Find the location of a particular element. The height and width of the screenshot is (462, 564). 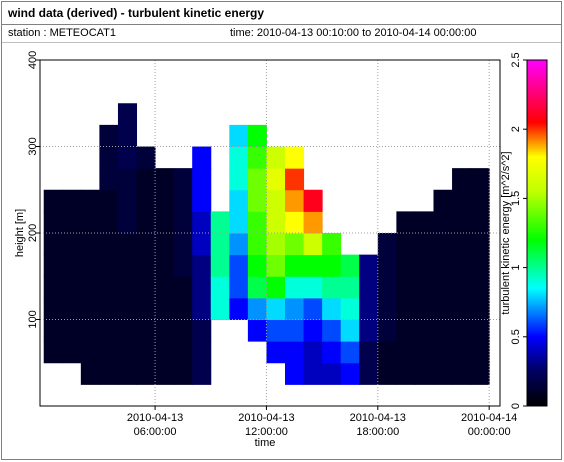

x-tick-label: 2010-04-13 06:00:00 is located at coordinates (155, 425).